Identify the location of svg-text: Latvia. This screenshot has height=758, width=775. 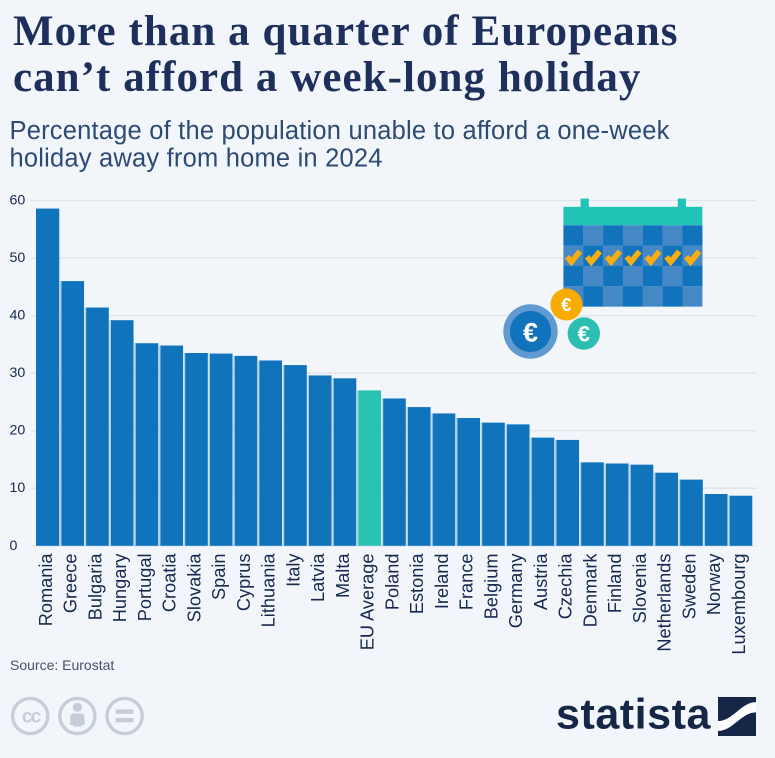
(318, 577).